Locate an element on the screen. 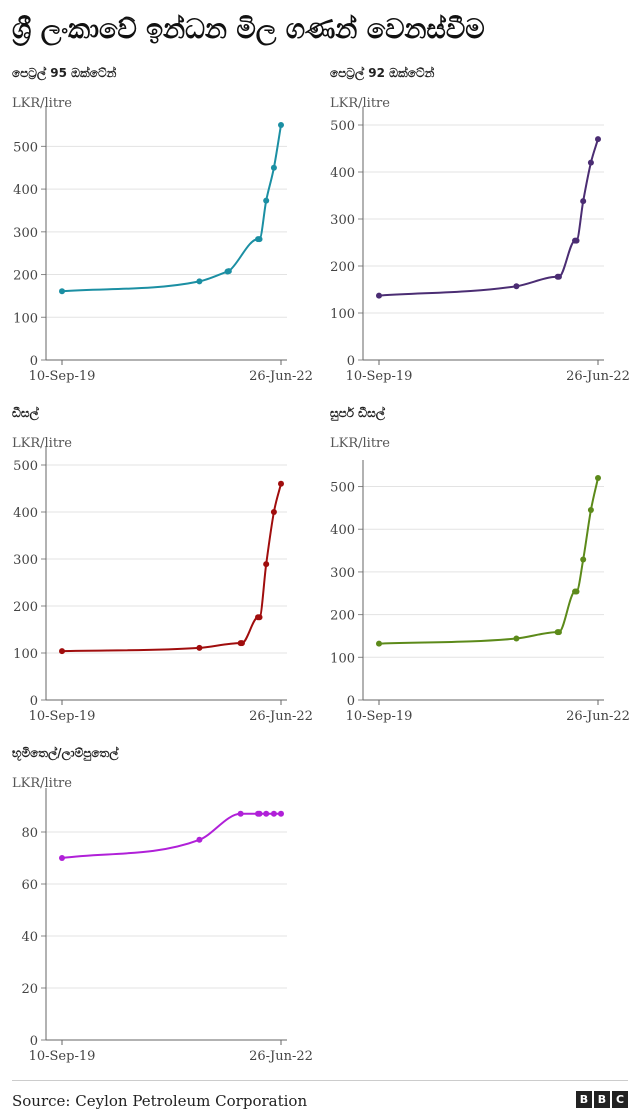 The height and width of the screenshot is (1116, 640). bbc-logo: B B C is located at coordinates (602, 1099).